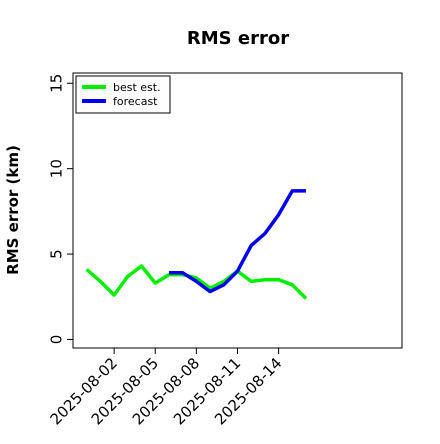 This screenshot has height=444, width=440. I want to click on y-tick-label: 10, so click(57, 168).